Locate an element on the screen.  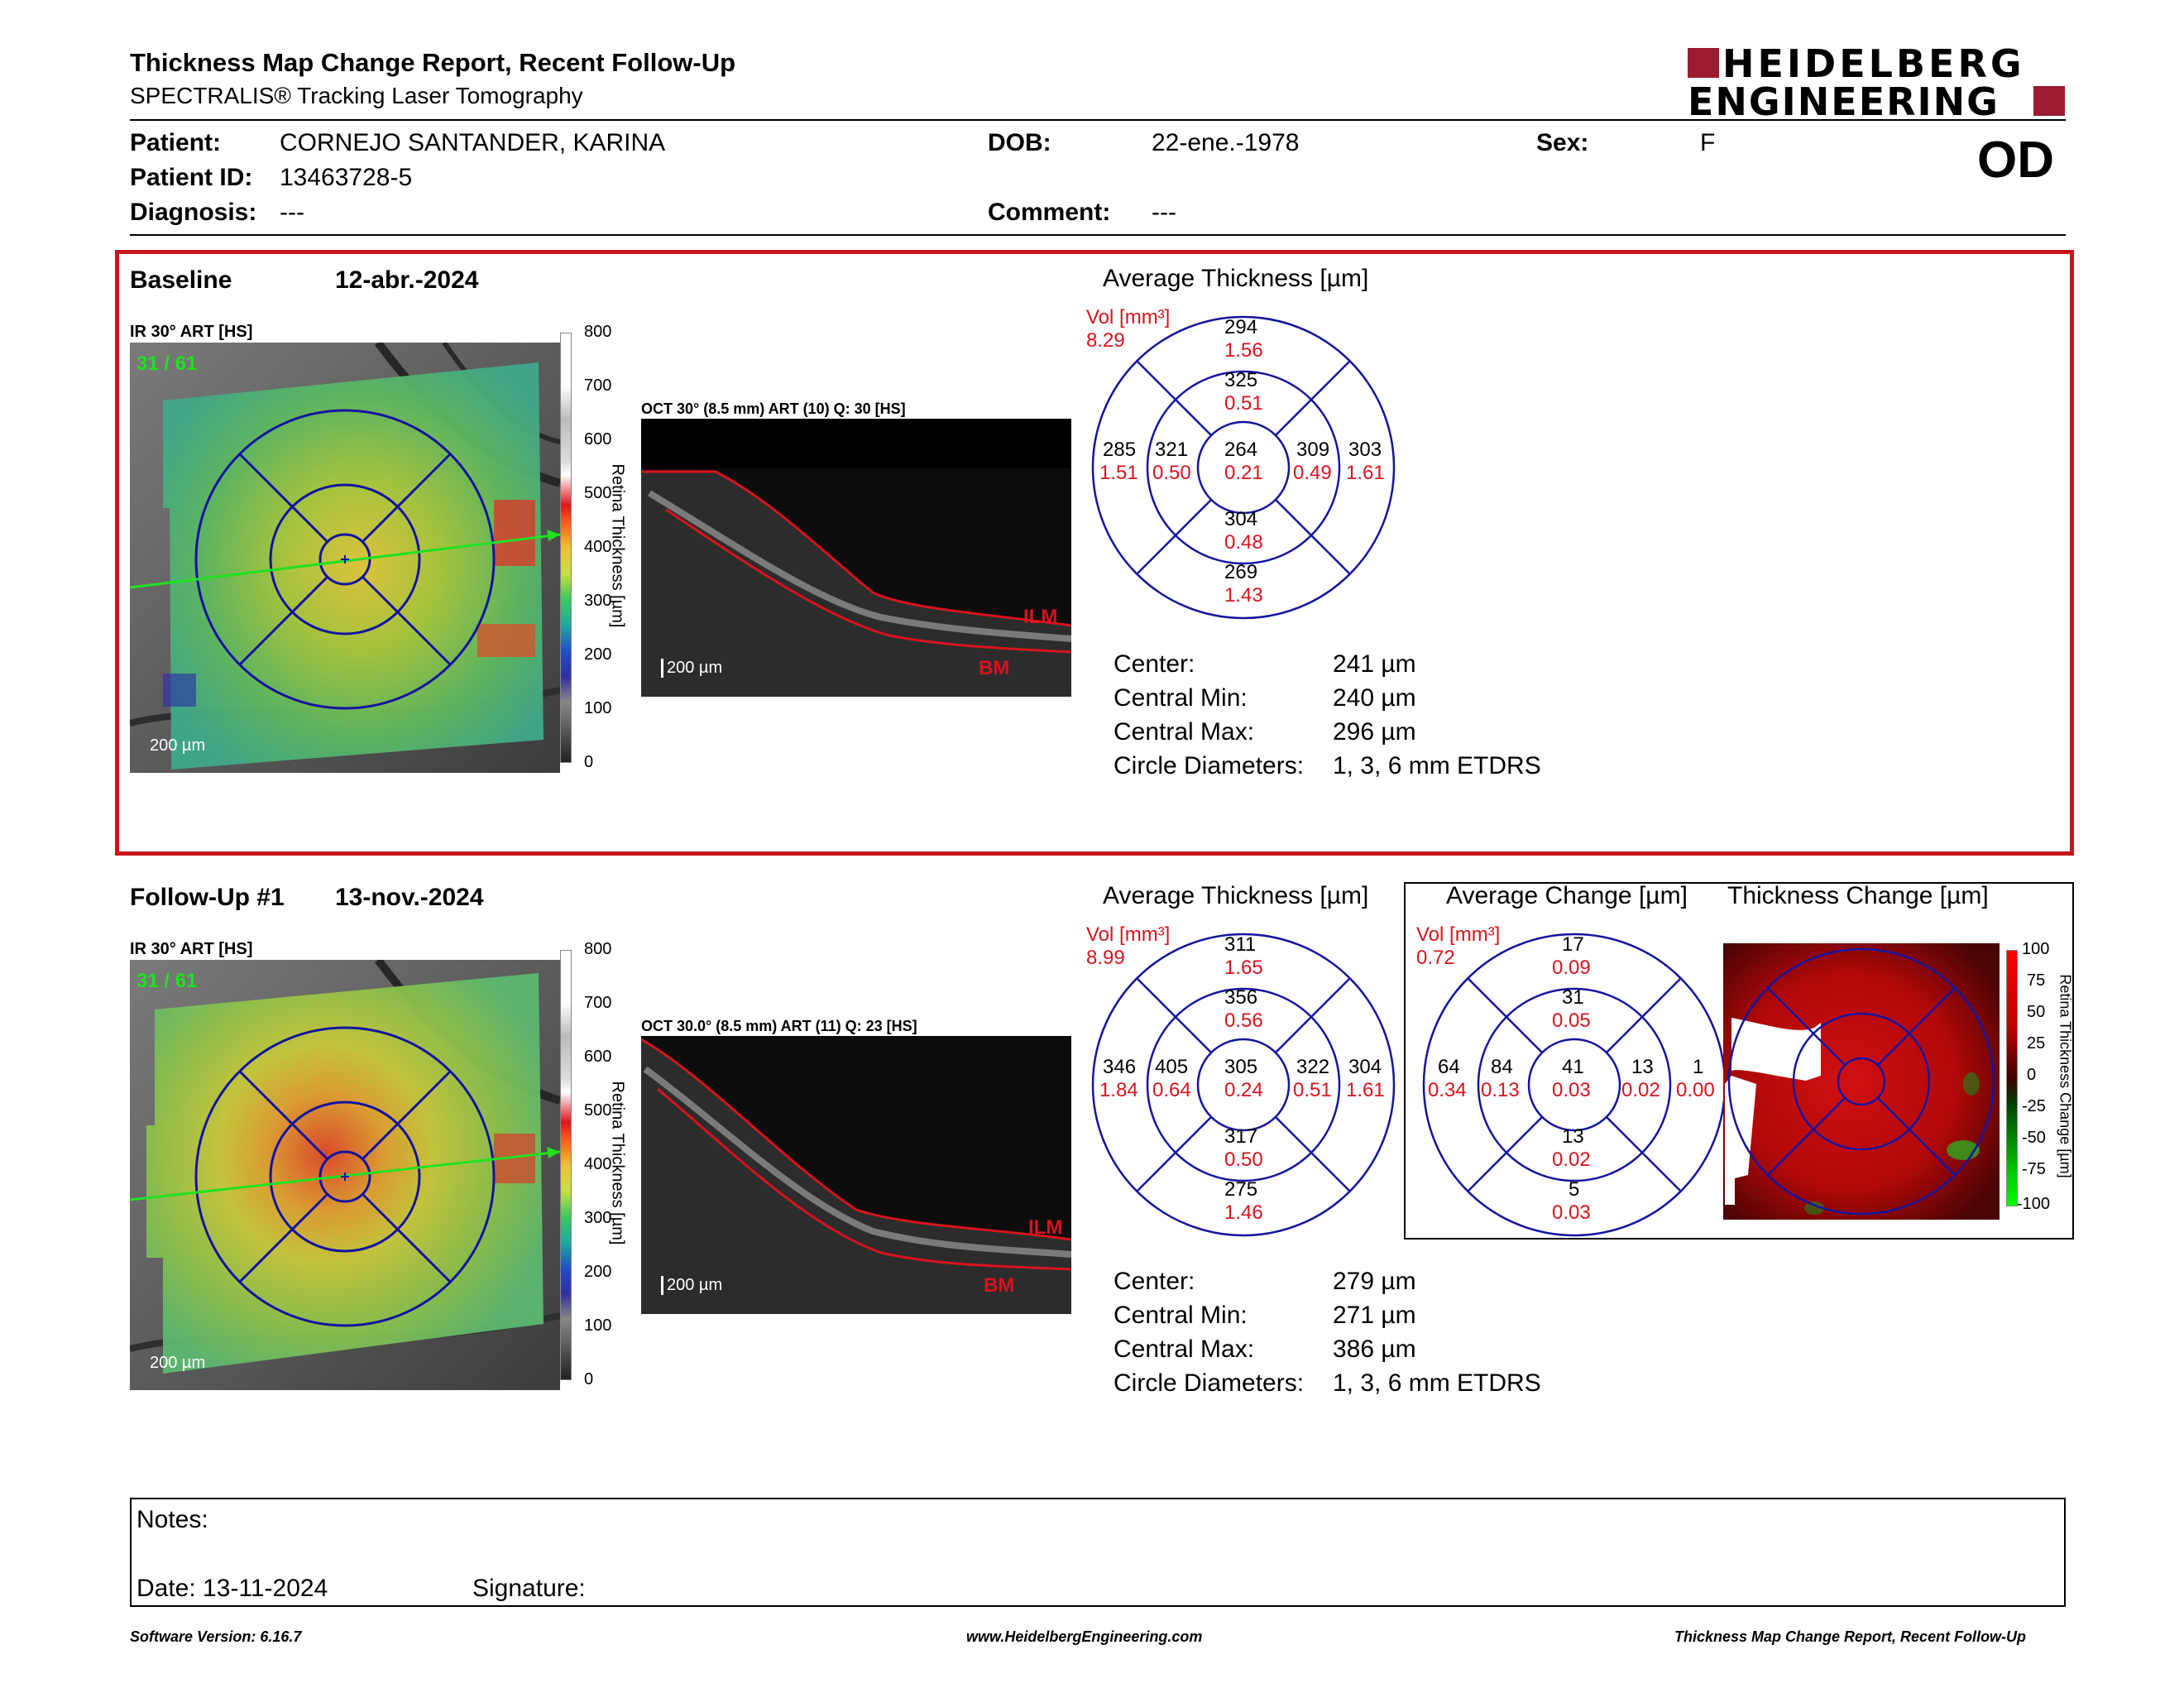
baseline-ir-counter: 31 / 61 is located at coordinates (167, 363).